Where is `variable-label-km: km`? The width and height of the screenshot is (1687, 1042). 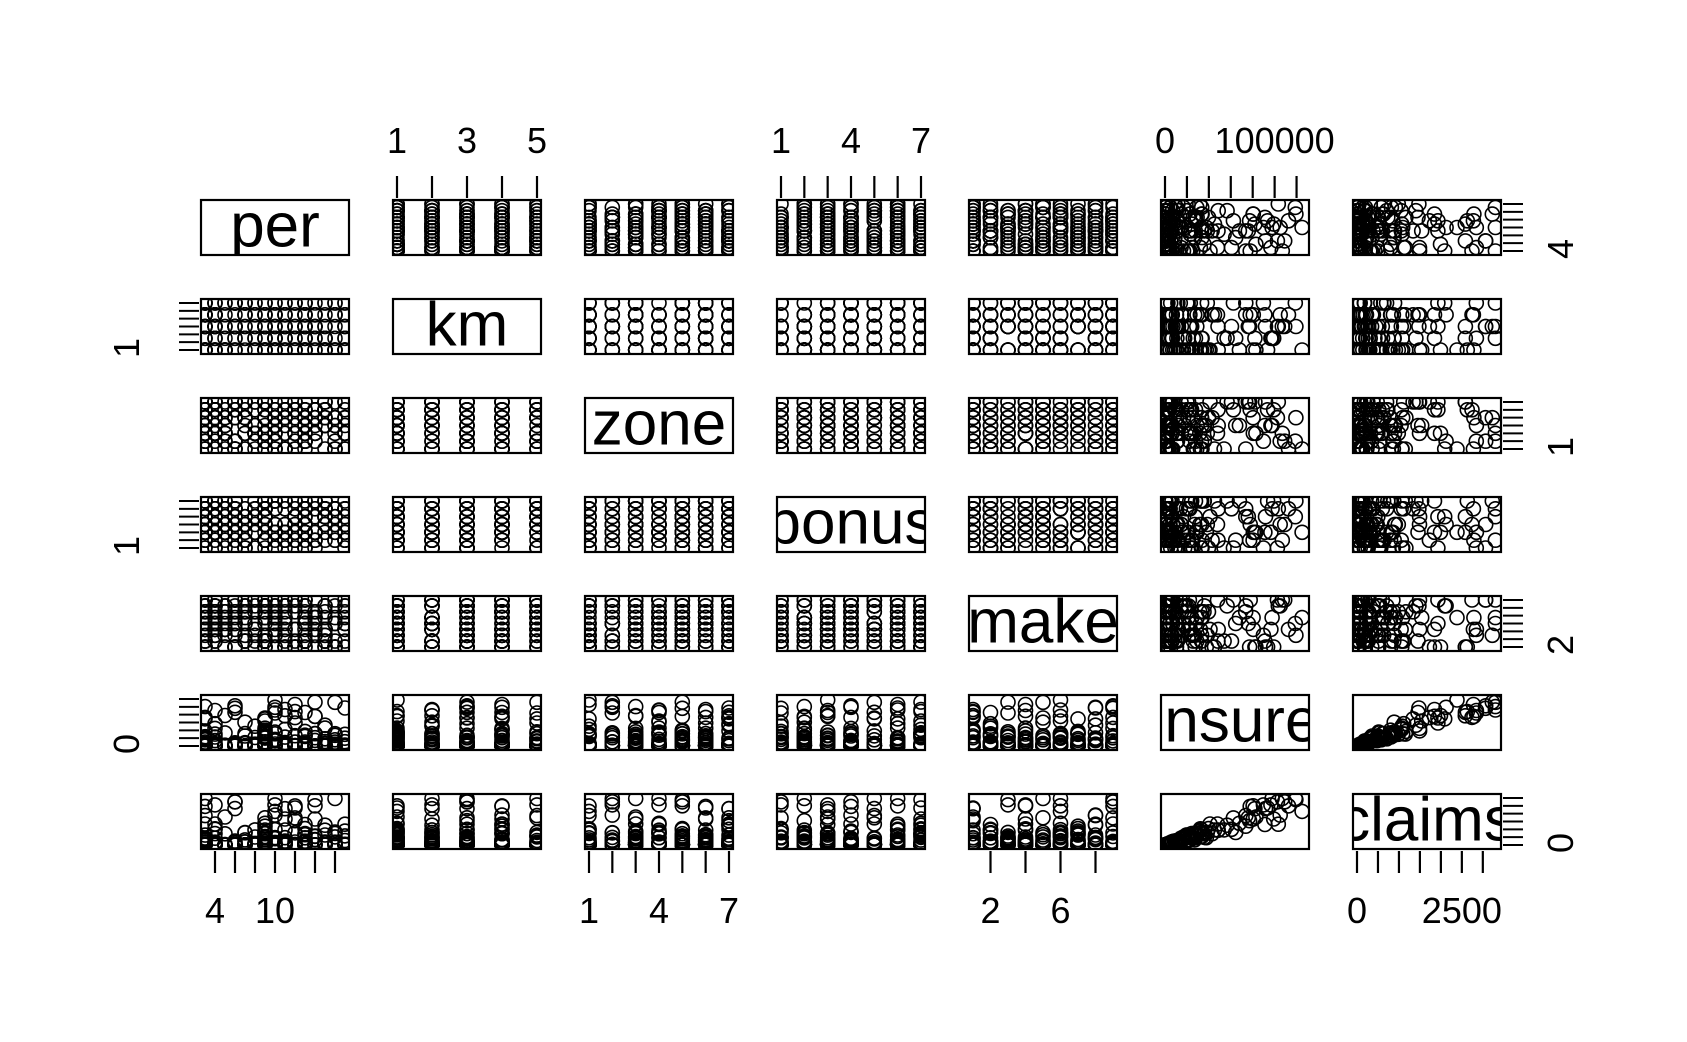
variable-label-km: km is located at coordinates (467, 325).